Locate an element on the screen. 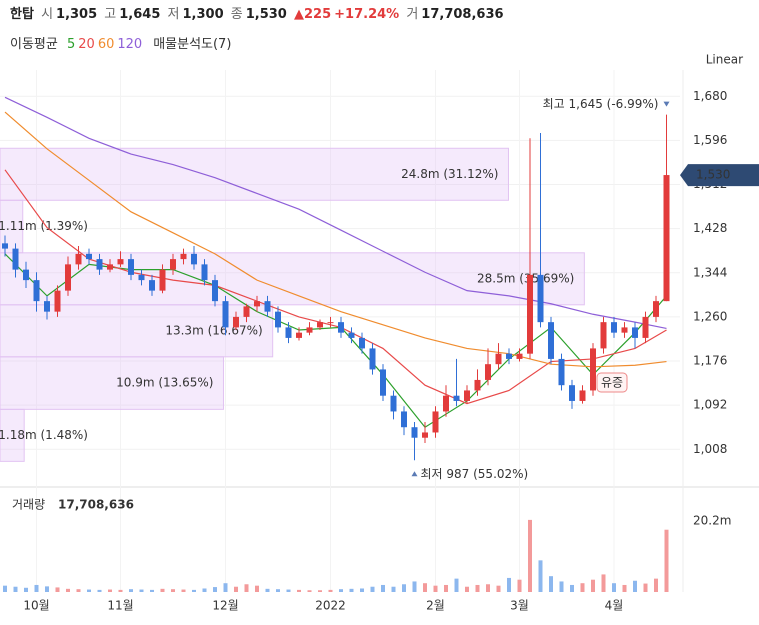  ma-legend-entry: 5 is located at coordinates (71, 44).